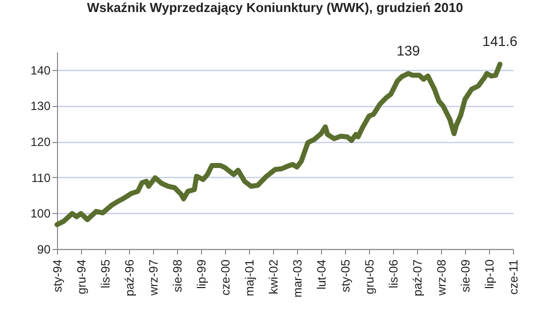 Image resolution: width=550 pixels, height=321 pixels. Describe the element at coordinates (408, 50) in the screenshot. I see `annotation: 139` at that location.